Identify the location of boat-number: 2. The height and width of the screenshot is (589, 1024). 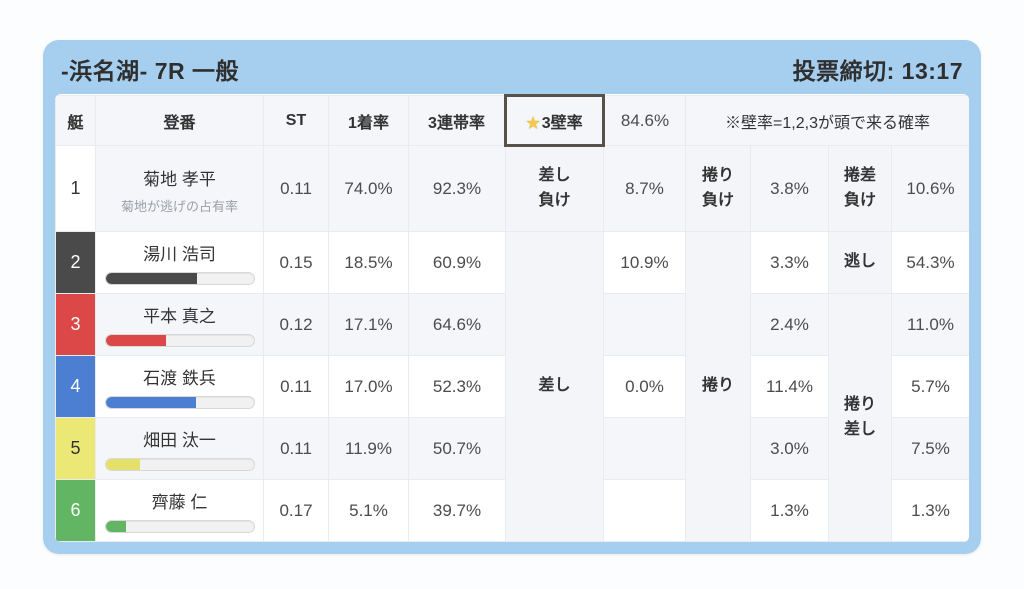
(75, 262).